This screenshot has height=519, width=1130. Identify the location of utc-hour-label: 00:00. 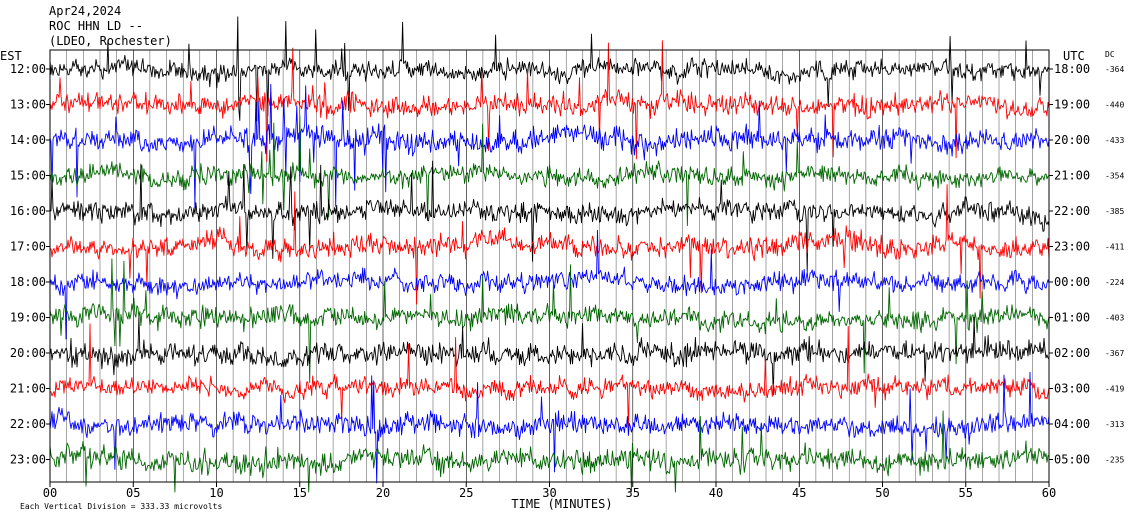
(1072, 282).